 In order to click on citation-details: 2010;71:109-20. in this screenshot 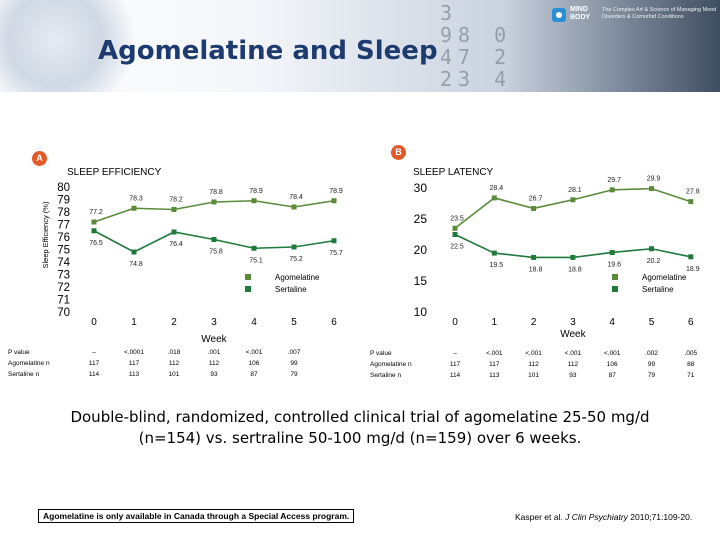, I will do `click(660, 517)`.